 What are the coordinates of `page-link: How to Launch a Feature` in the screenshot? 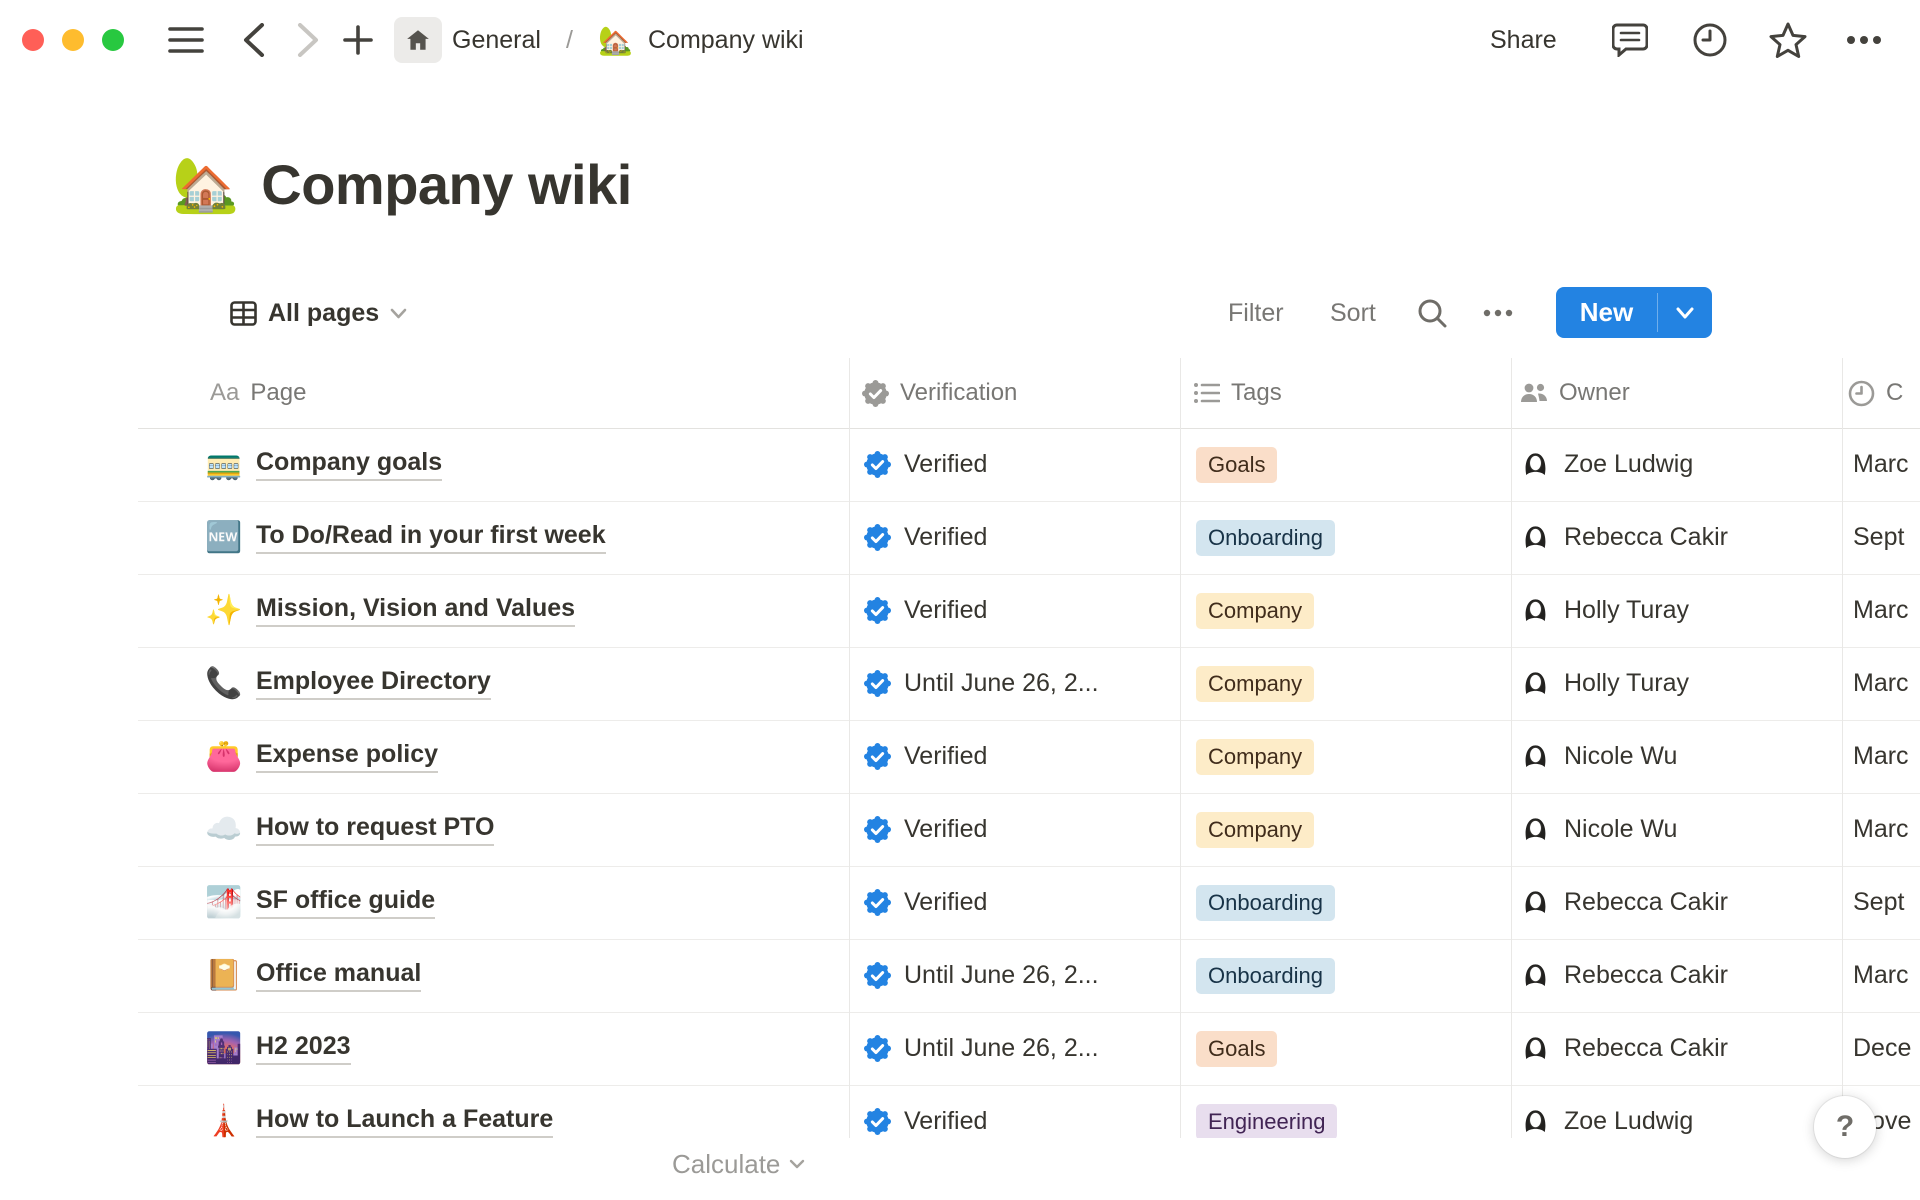 It's located at (405, 1121).